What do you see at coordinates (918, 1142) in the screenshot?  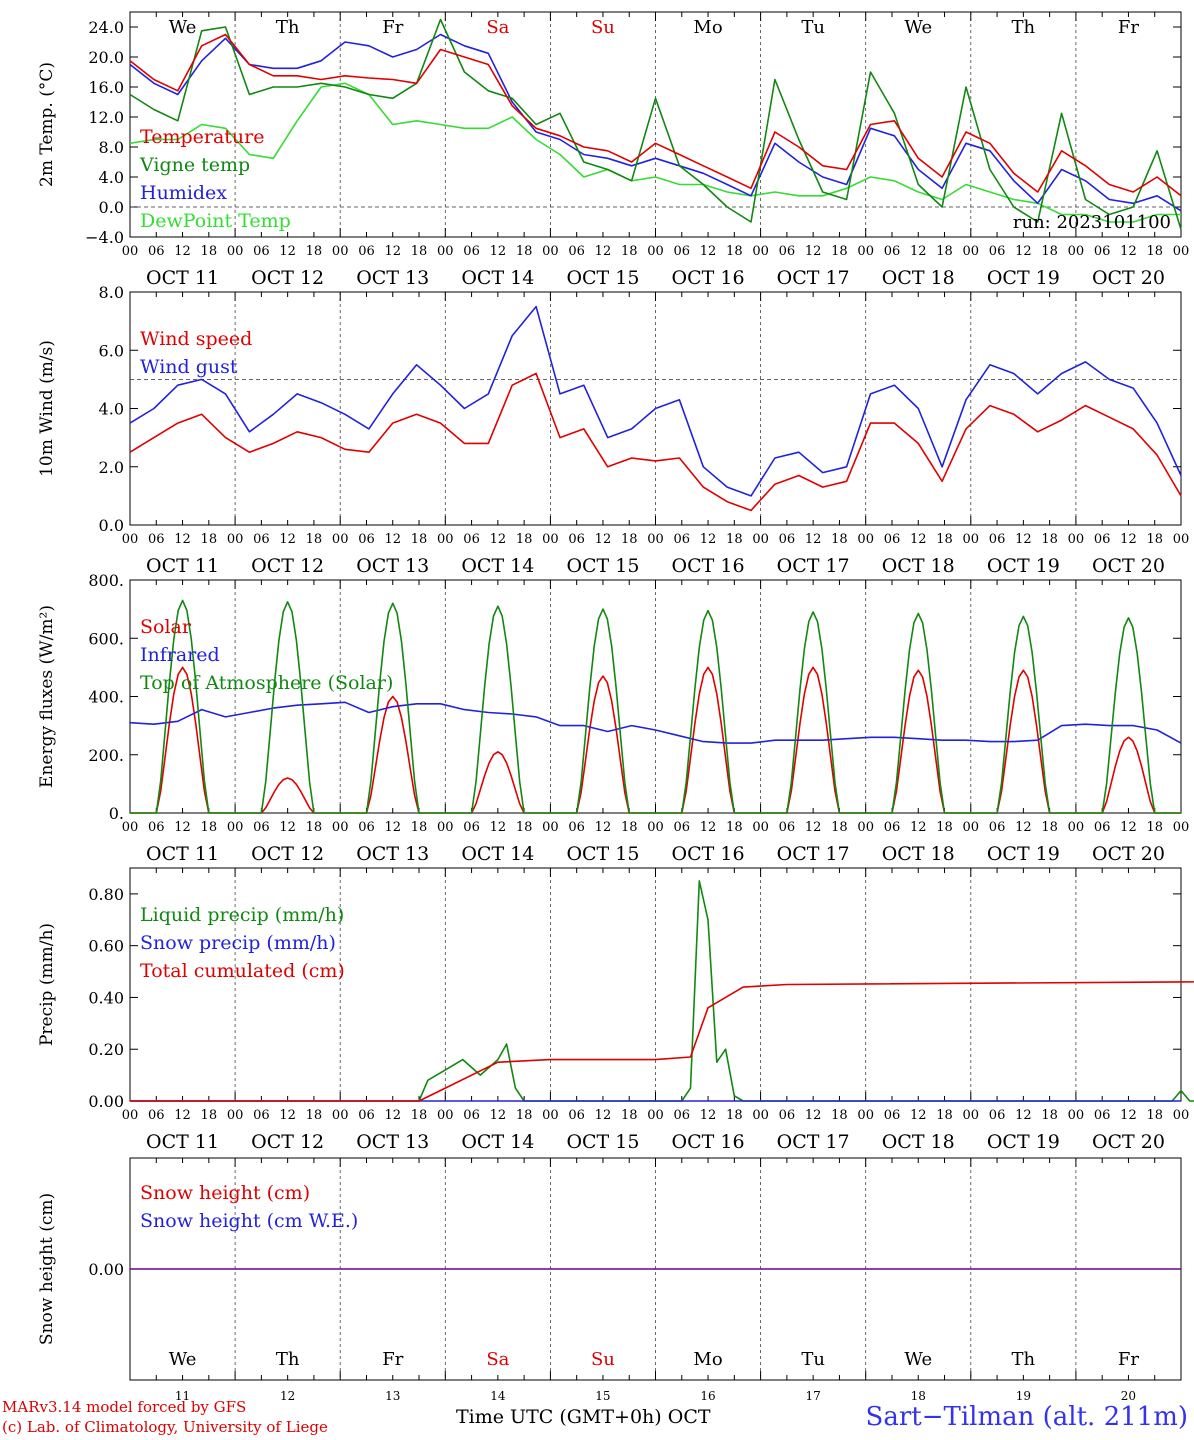 I see `date-label: OCT 18` at bounding box center [918, 1142].